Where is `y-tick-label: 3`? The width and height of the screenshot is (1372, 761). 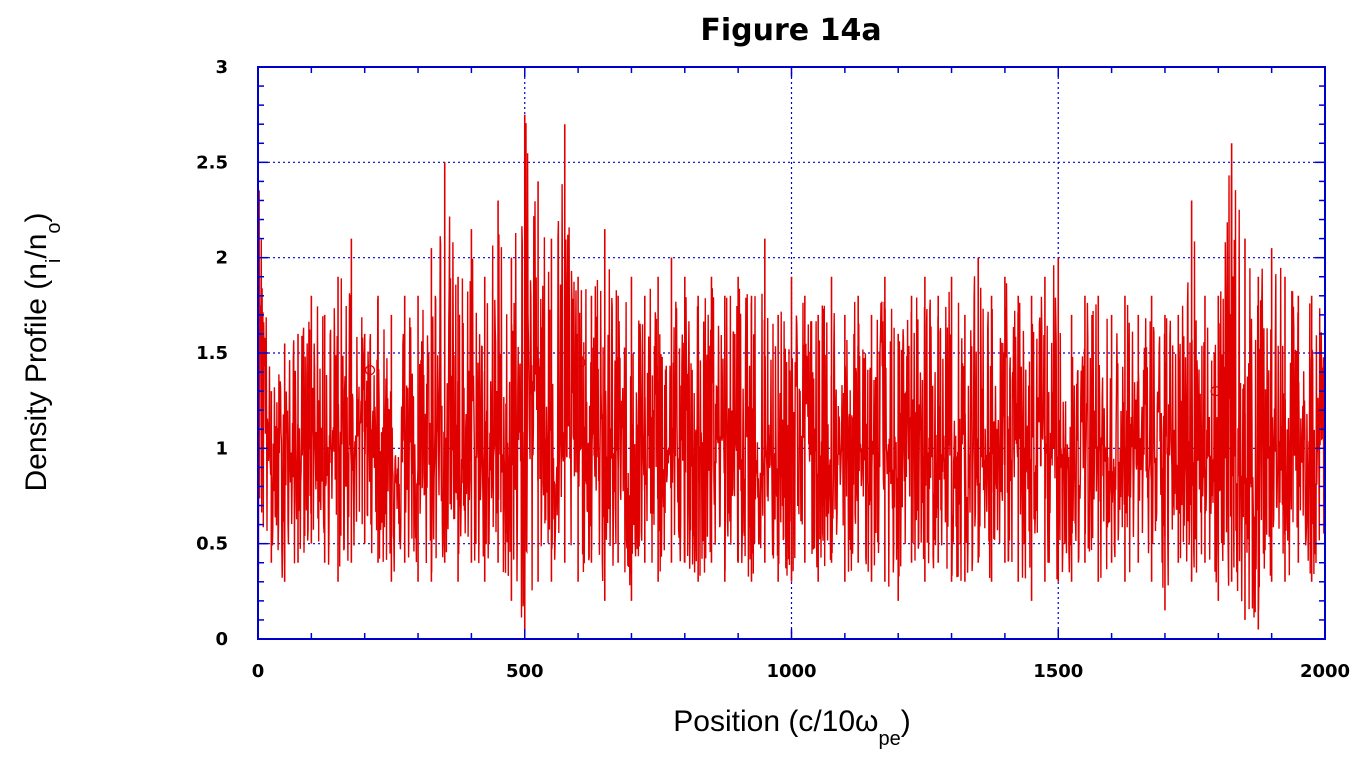 y-tick-label: 3 is located at coordinates (221, 67).